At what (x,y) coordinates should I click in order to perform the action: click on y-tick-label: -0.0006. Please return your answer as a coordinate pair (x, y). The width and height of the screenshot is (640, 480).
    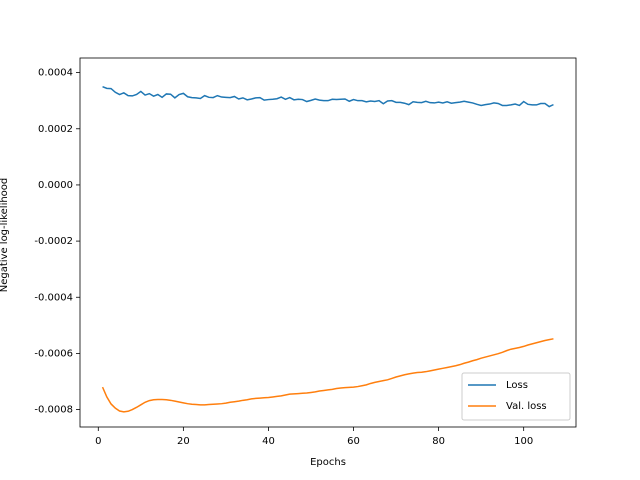
    Looking at the image, I should click on (53, 353).